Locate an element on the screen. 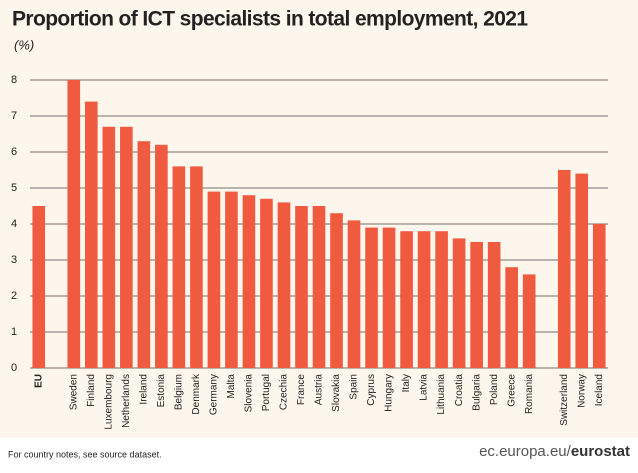 The width and height of the screenshot is (638, 473). x-tick-label: Norway is located at coordinates (581, 391).